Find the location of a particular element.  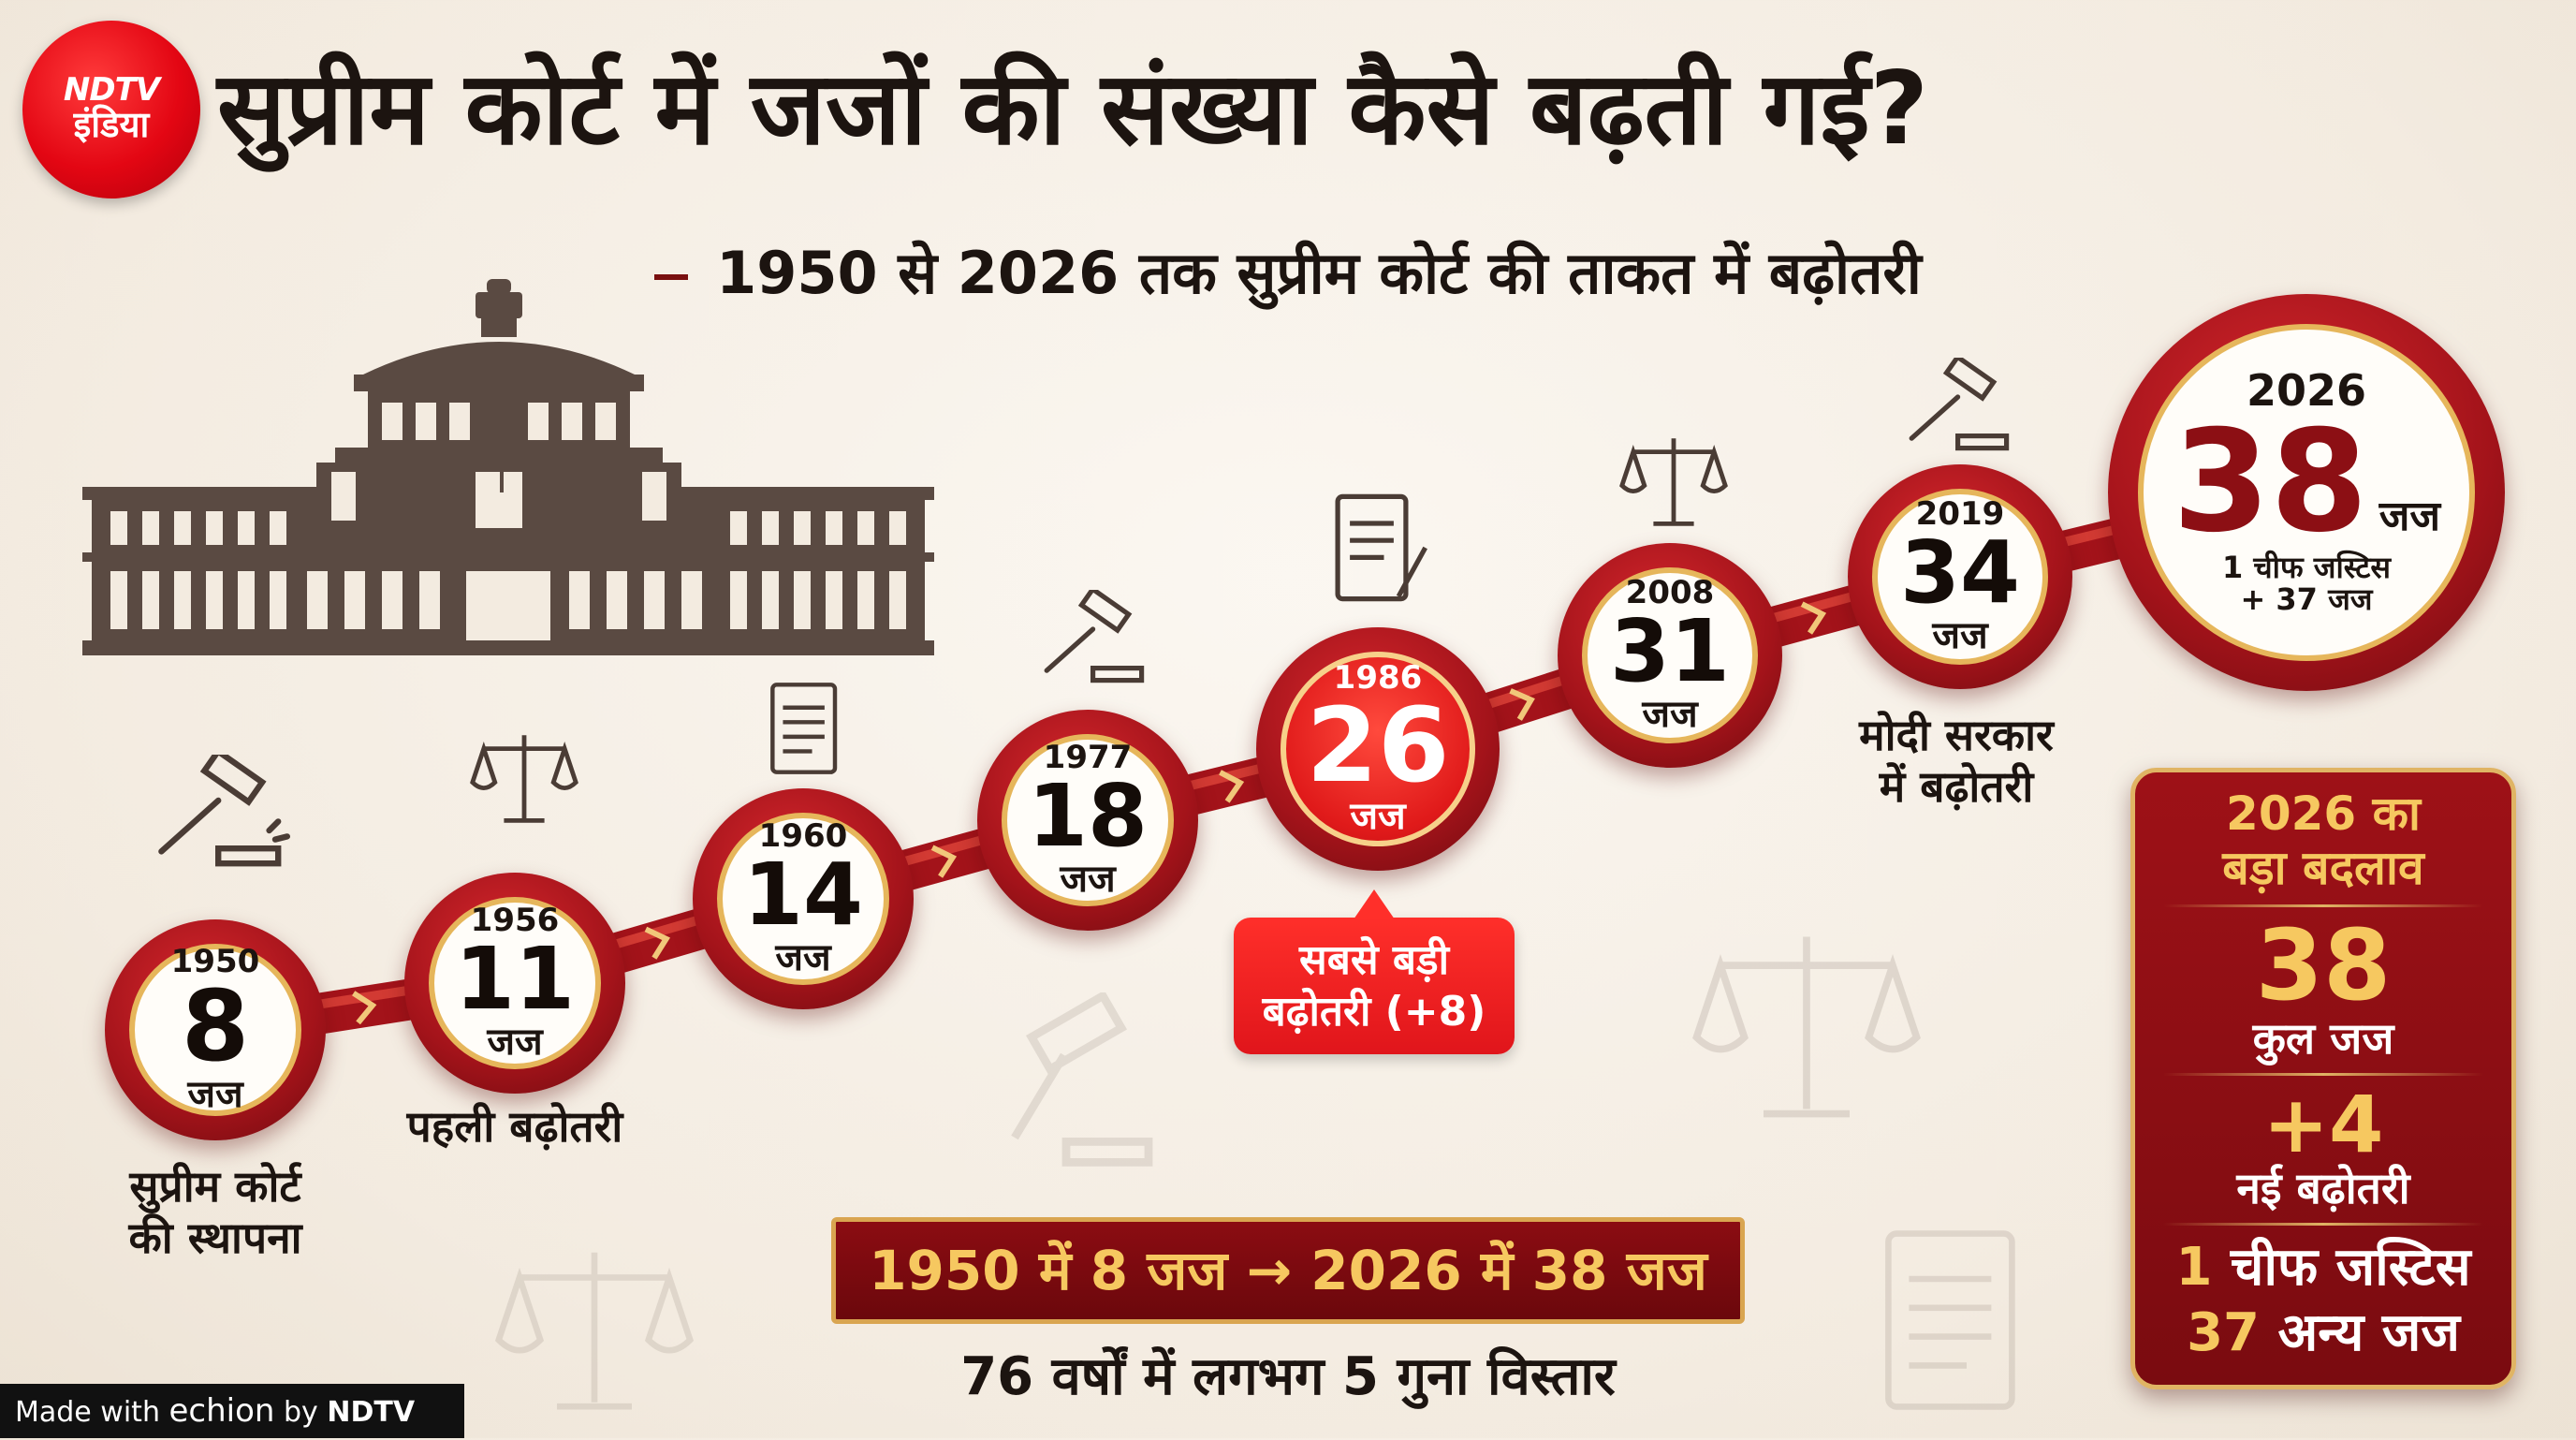

data-point-face: 2019 34 जज is located at coordinates (1960, 577).